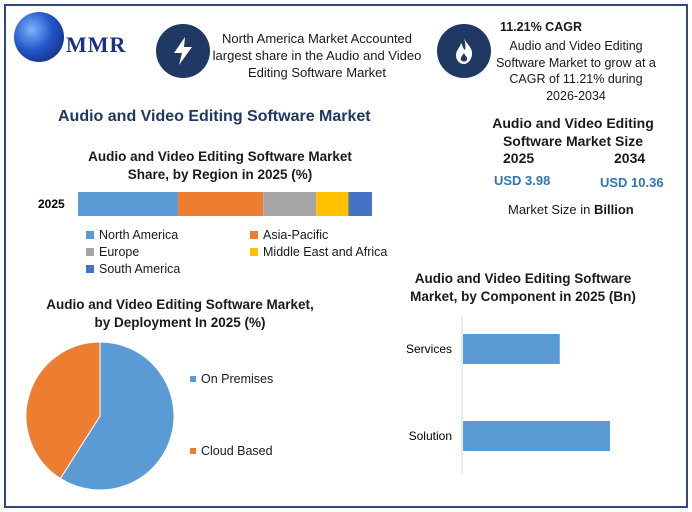 This screenshot has width=692, height=512. Describe the element at coordinates (511, 349) in the screenshot. I see `component-bar-services` at that location.